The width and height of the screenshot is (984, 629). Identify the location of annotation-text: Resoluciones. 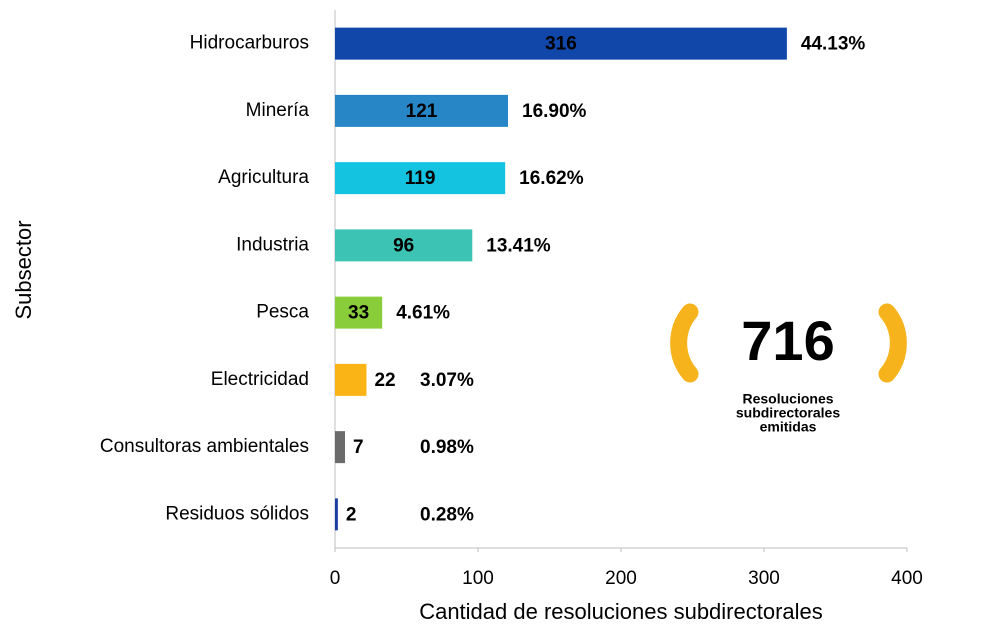
(787, 399).